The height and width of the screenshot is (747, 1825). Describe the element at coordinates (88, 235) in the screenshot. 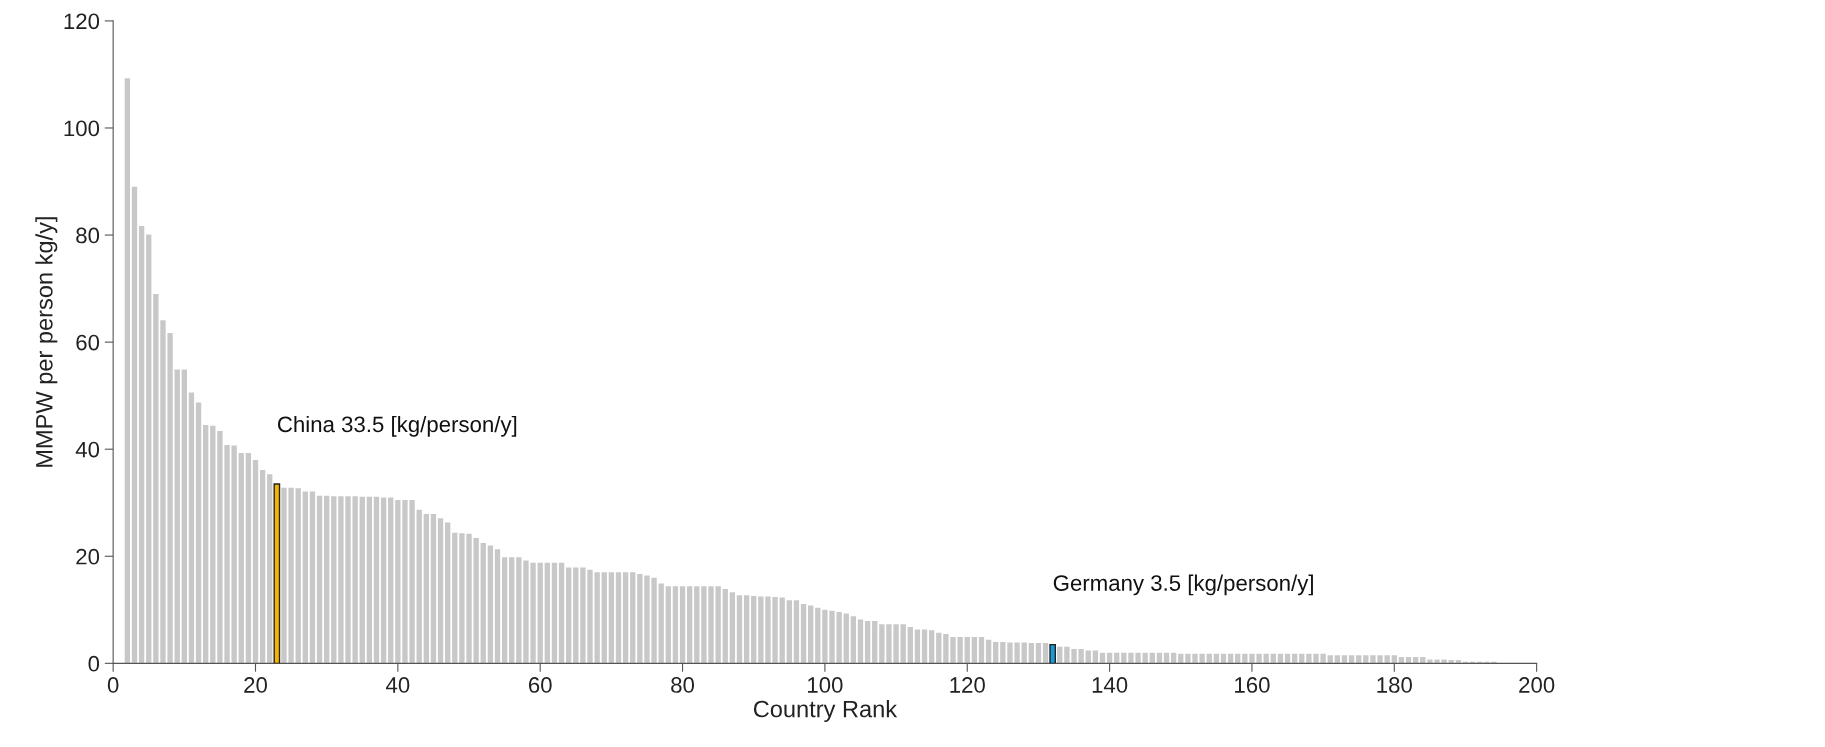

I see `y-tick-label: 80` at that location.